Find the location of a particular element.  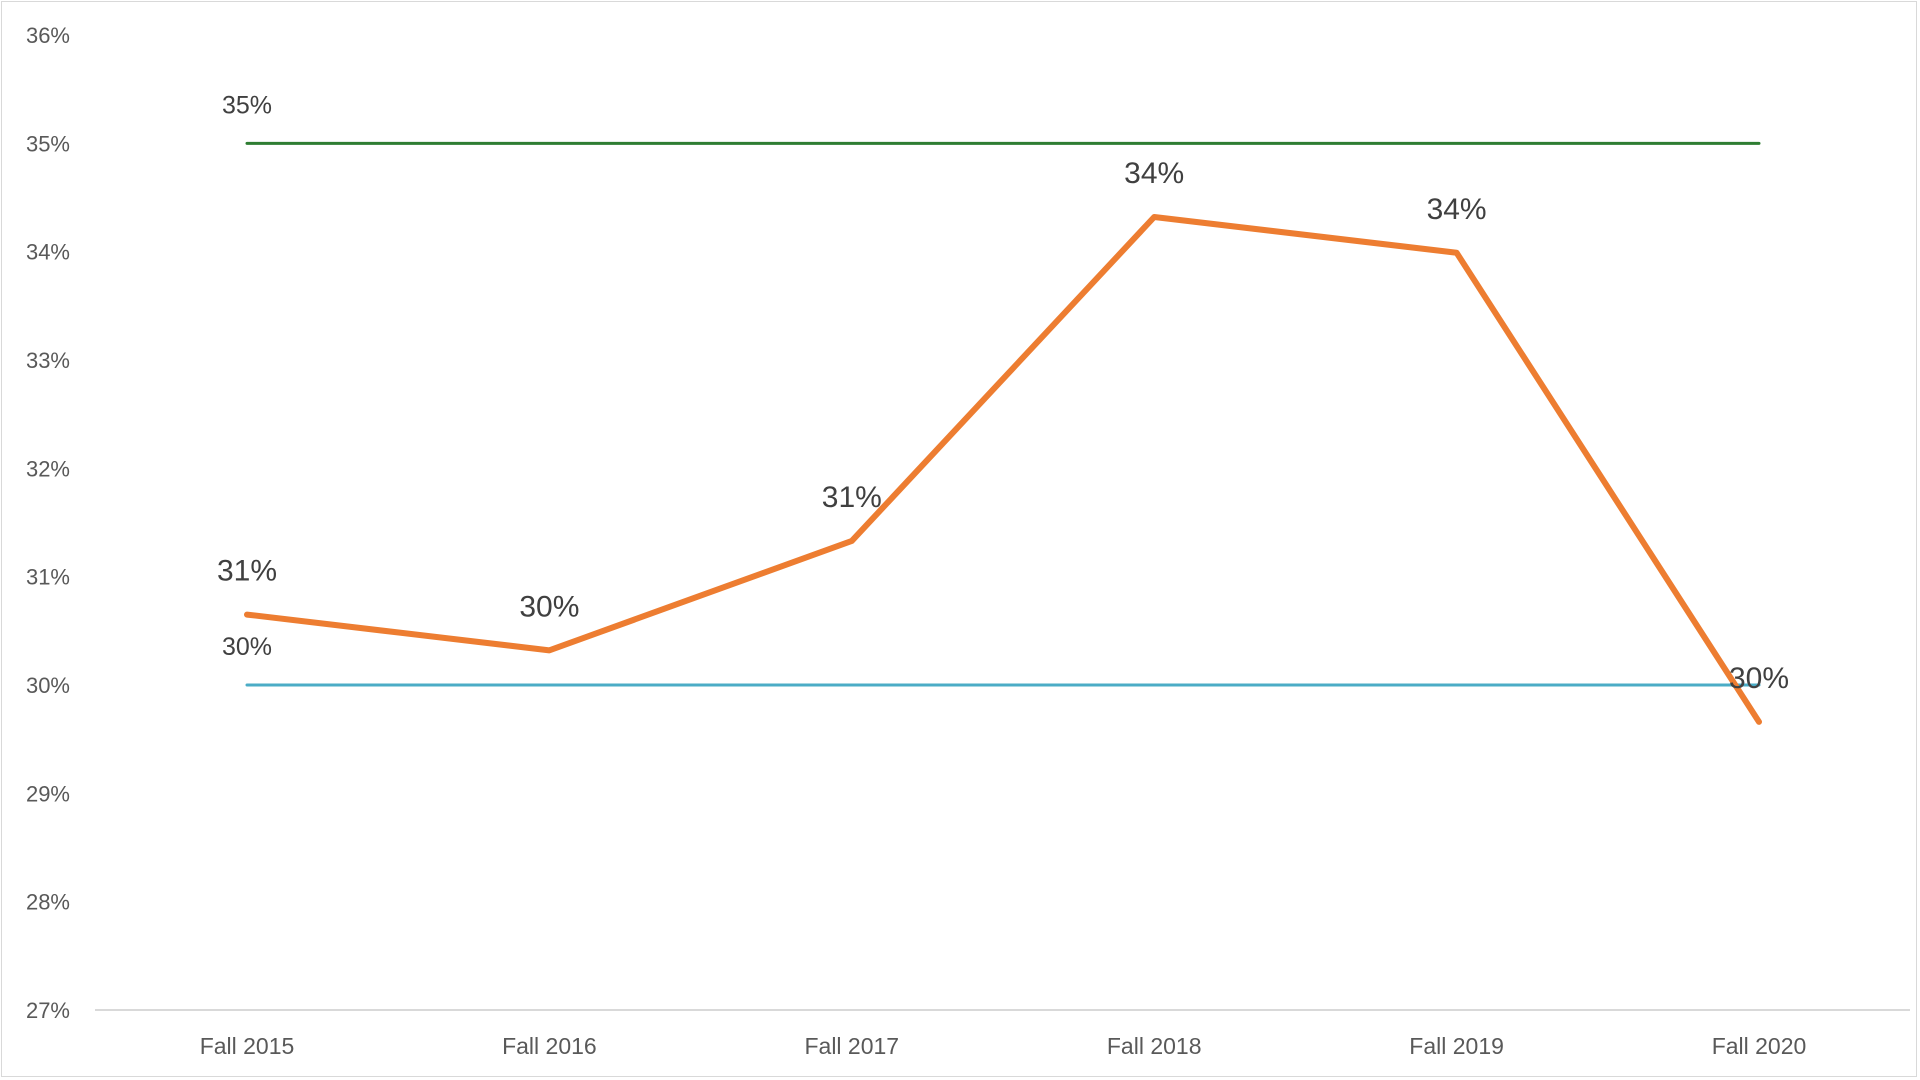

upper-reference-label: 35% is located at coordinates (247, 105).